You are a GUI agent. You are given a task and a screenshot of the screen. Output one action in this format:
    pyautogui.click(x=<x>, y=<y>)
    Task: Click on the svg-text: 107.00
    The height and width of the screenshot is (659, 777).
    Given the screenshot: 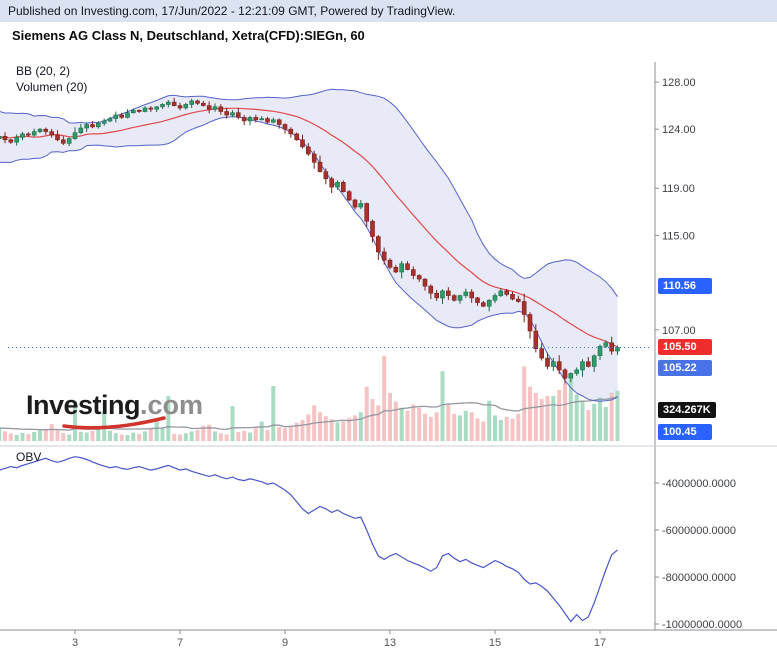 What is the action you would take?
    pyautogui.click(x=679, y=331)
    